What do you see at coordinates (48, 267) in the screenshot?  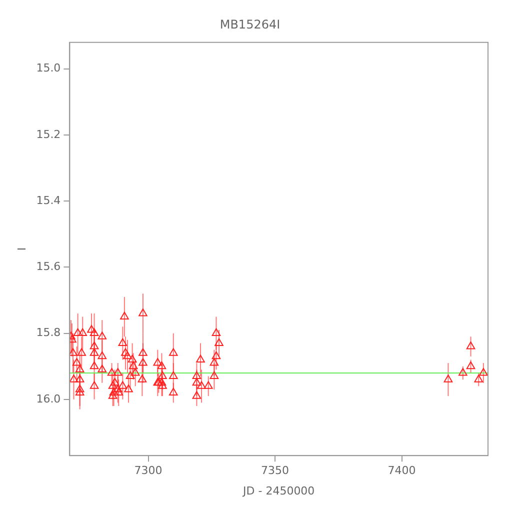 I see `y-tick-label: 15.6` at bounding box center [48, 267].